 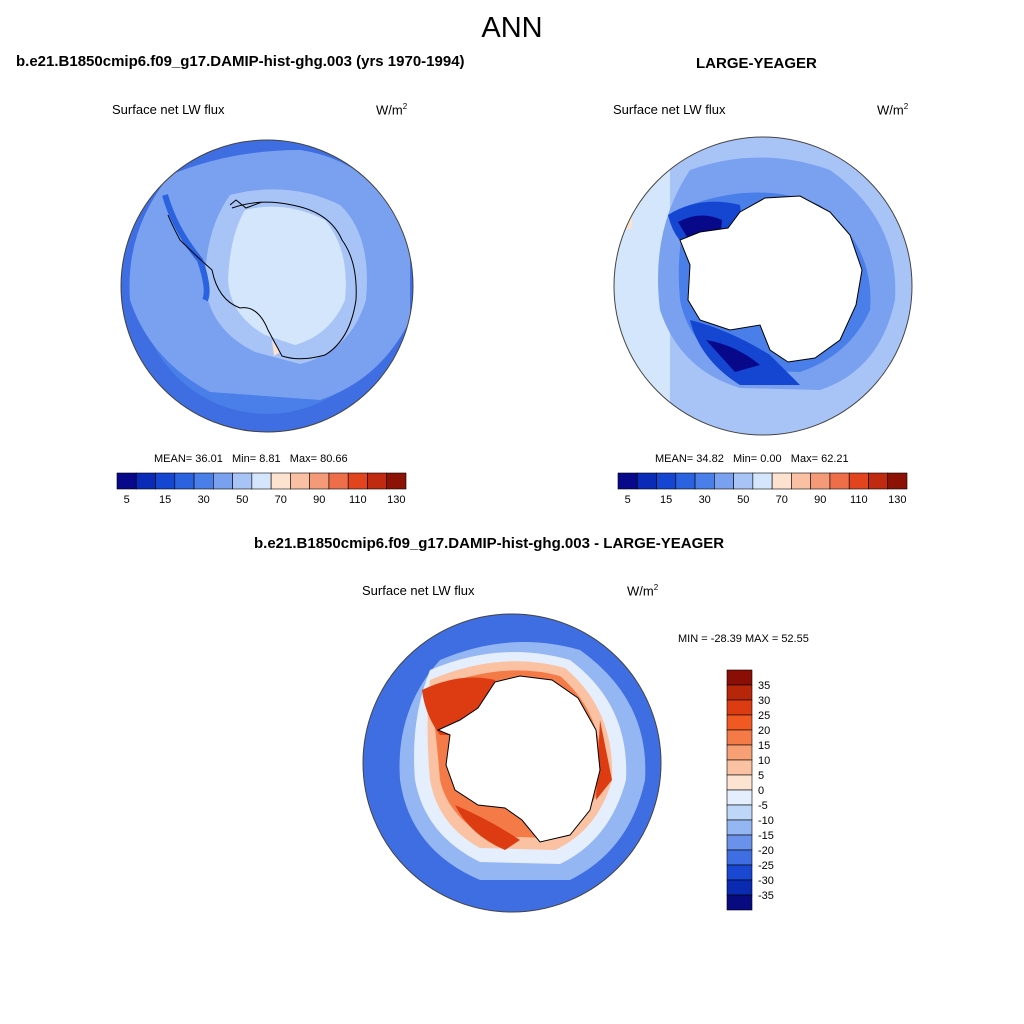 What do you see at coordinates (752, 459) in the screenshot?
I see `panel-2-stats: MEAN= 34.82 Min= 0.00 Max= 62.21` at bounding box center [752, 459].